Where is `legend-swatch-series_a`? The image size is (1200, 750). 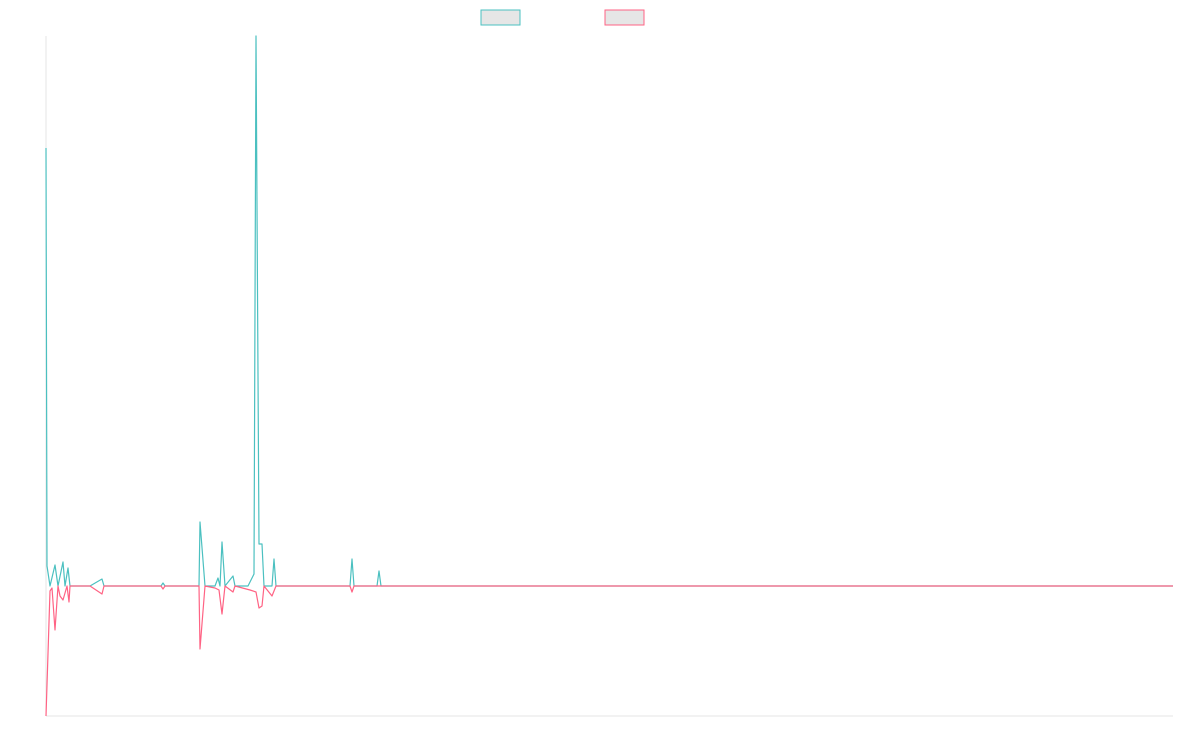 legend-swatch-series_a is located at coordinates (500, 17).